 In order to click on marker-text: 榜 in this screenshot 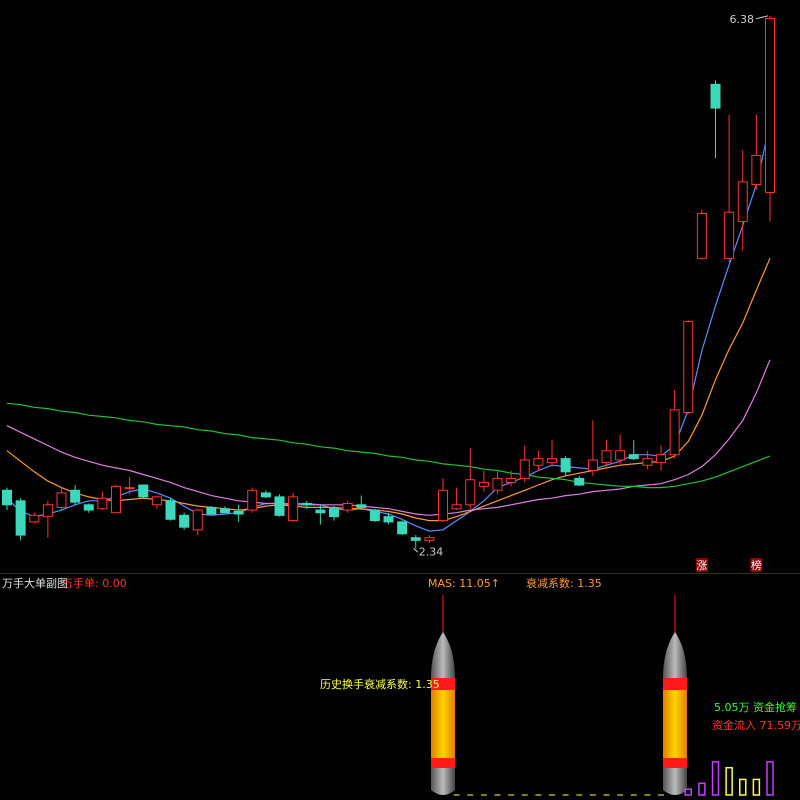, I will do `click(756, 565)`.